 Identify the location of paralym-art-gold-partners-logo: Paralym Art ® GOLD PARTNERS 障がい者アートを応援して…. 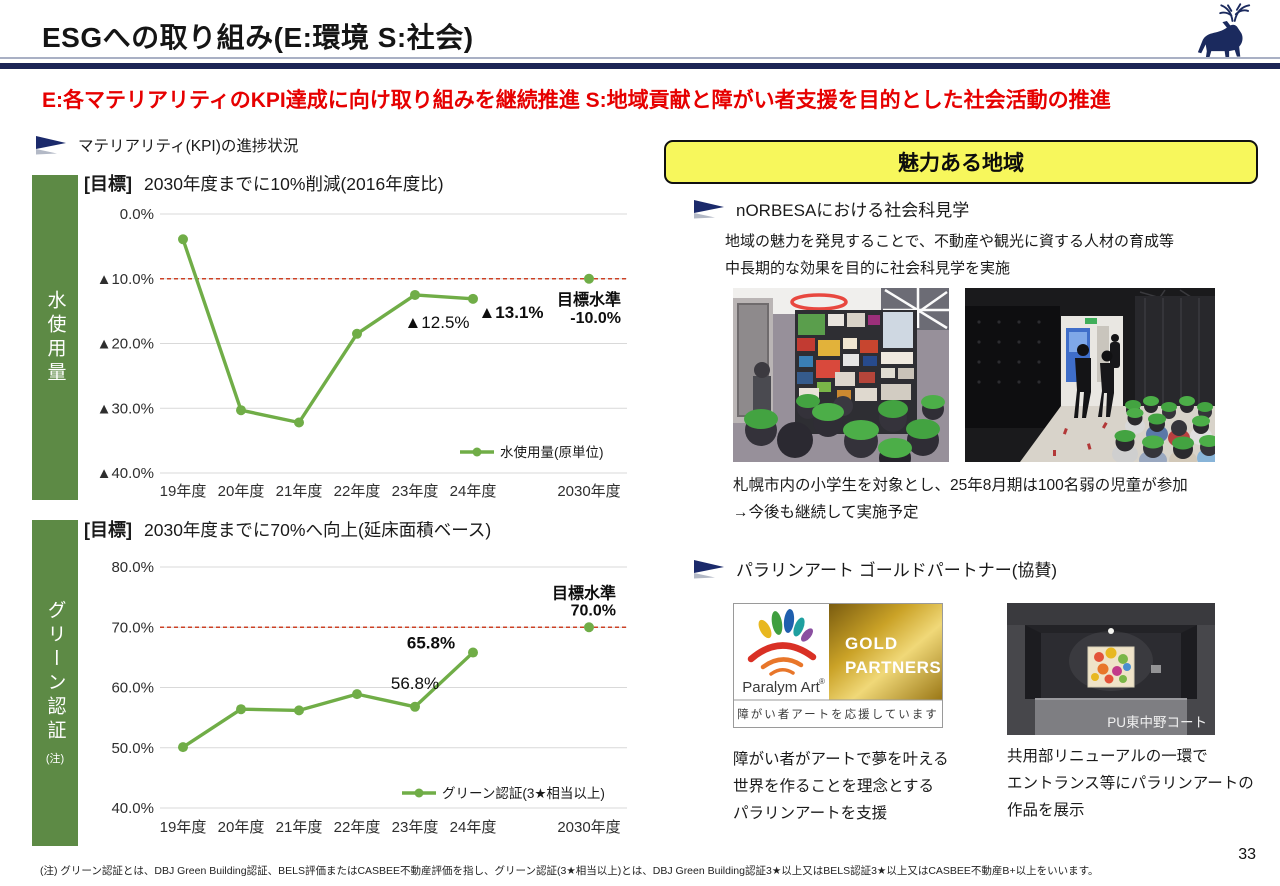
(838, 665).